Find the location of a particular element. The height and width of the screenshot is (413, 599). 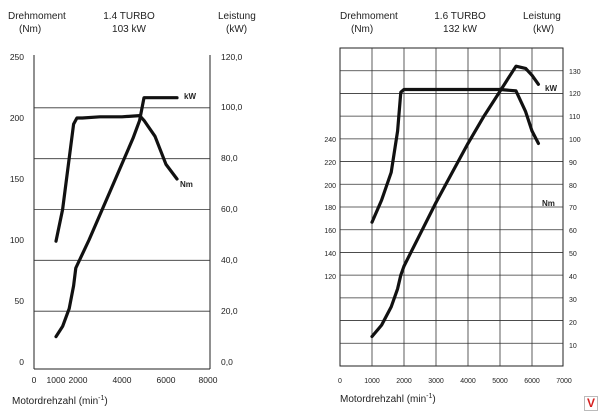

chart1-right-tick: 80,0 is located at coordinates (229, 158).